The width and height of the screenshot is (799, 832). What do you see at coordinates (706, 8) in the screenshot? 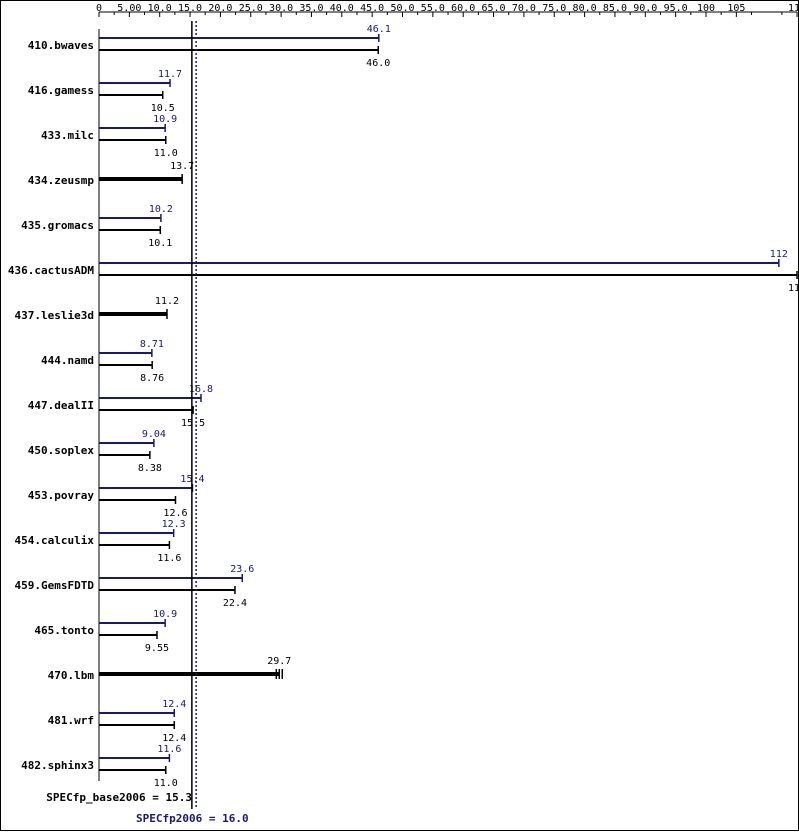
I see `x-tick-label: 100` at bounding box center [706, 8].